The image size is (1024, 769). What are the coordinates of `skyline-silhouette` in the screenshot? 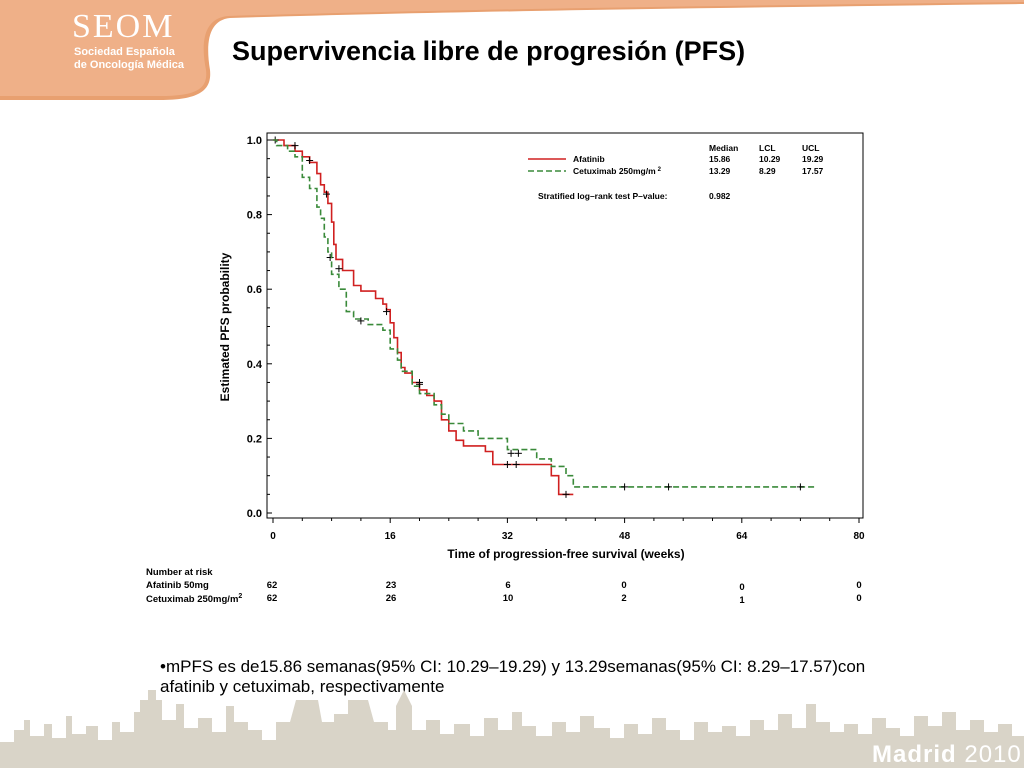 It's located at (512, 729).